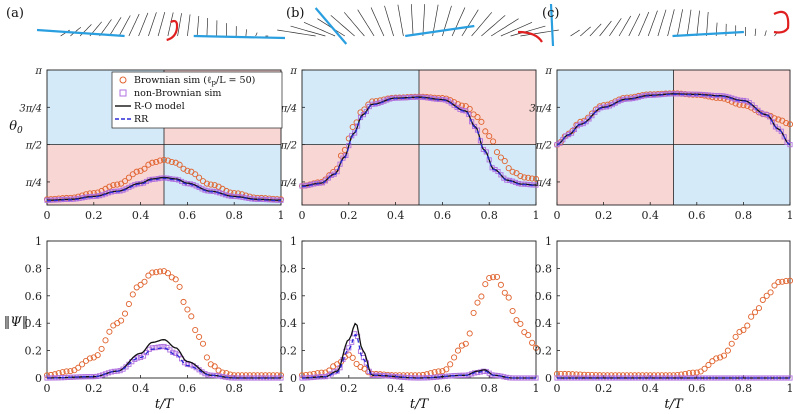 Image resolution: width=793 pixels, height=414 pixels. Describe the element at coordinates (650, 215) in the screenshot. I see `x-tick-label: 0.4` at that location.